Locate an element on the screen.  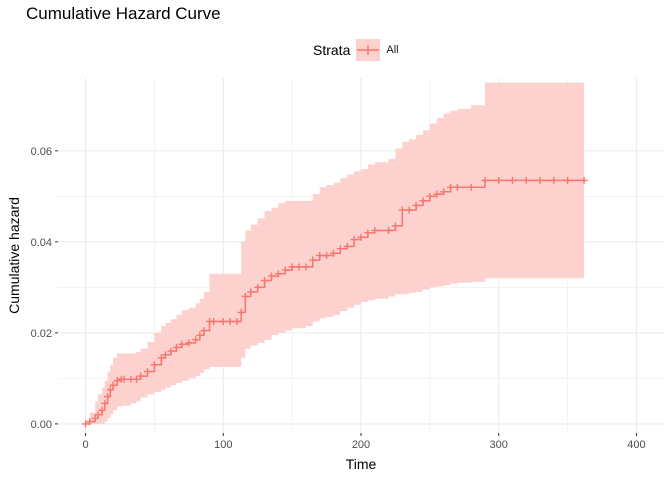
x-tick-label: 300 is located at coordinates (499, 445).